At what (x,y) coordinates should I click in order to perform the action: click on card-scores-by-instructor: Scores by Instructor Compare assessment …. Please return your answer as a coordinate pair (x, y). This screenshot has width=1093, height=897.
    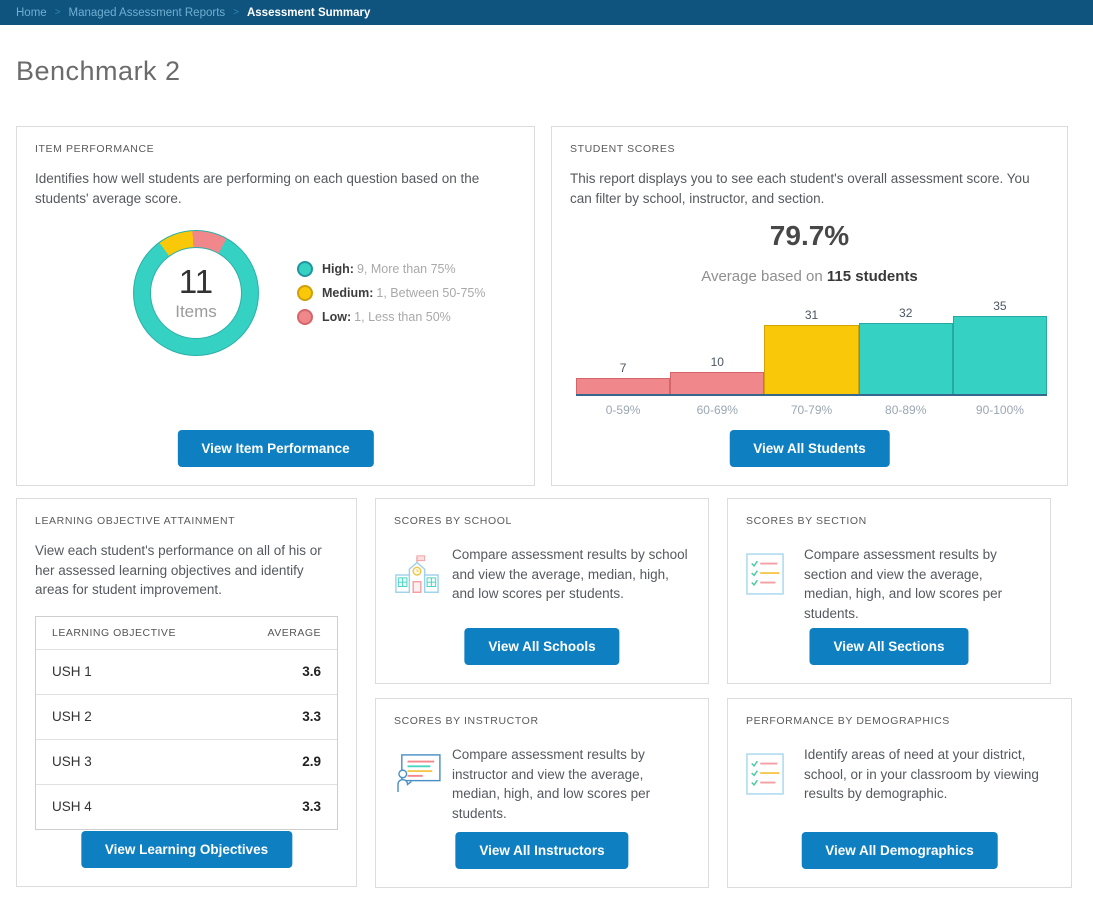
    Looking at the image, I should click on (542, 793).